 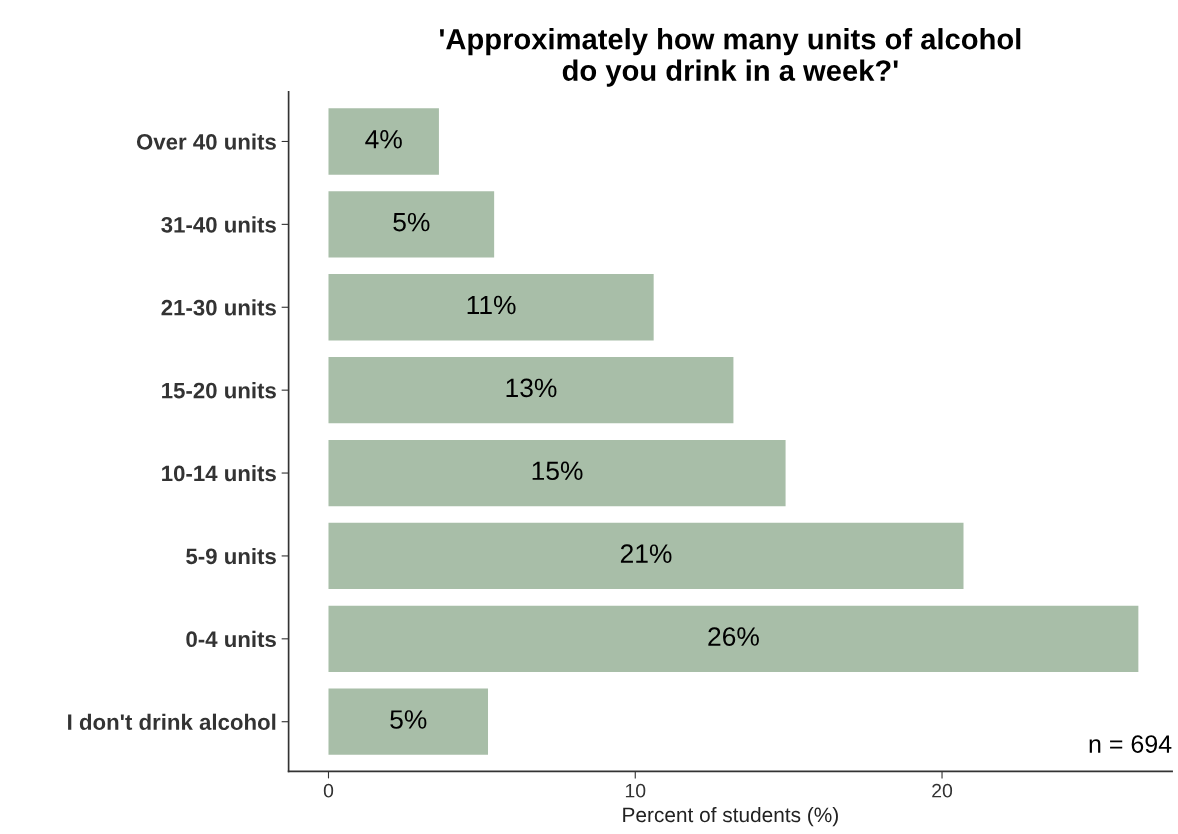 I want to click on data-label: 26%, so click(x=733, y=636).